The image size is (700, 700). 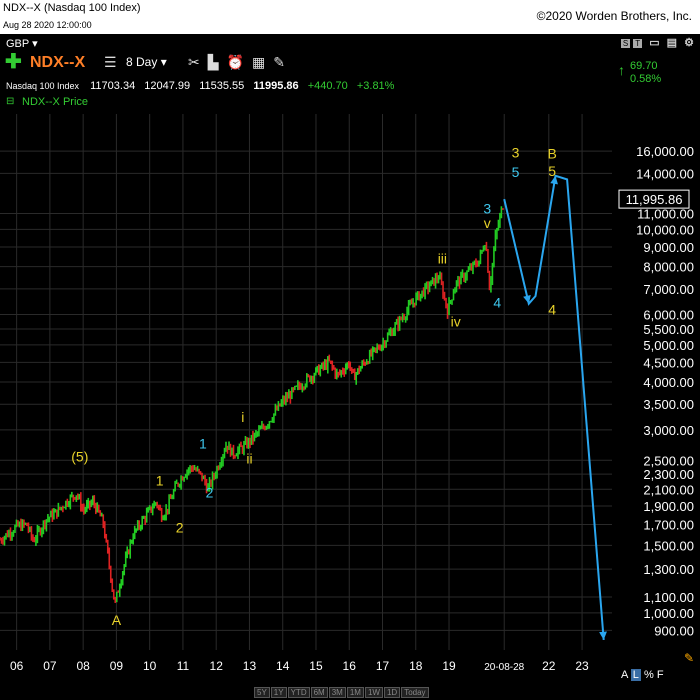 I want to click on y-tick-label: 6,000.00, so click(x=668, y=314).